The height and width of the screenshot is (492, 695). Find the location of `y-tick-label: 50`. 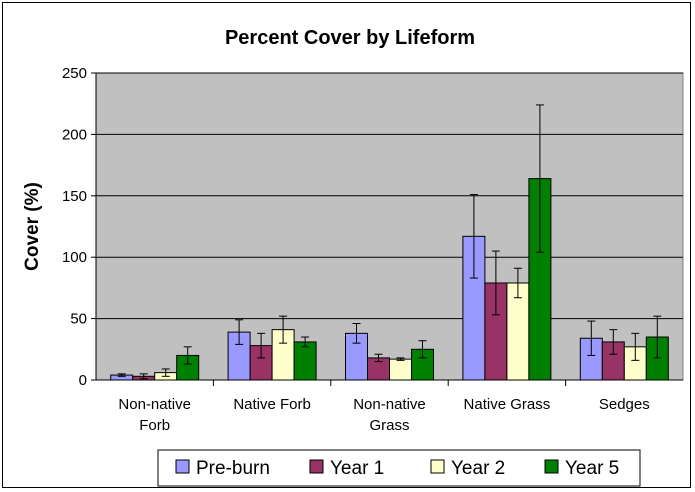

y-tick-label: 50 is located at coordinates (78, 319).